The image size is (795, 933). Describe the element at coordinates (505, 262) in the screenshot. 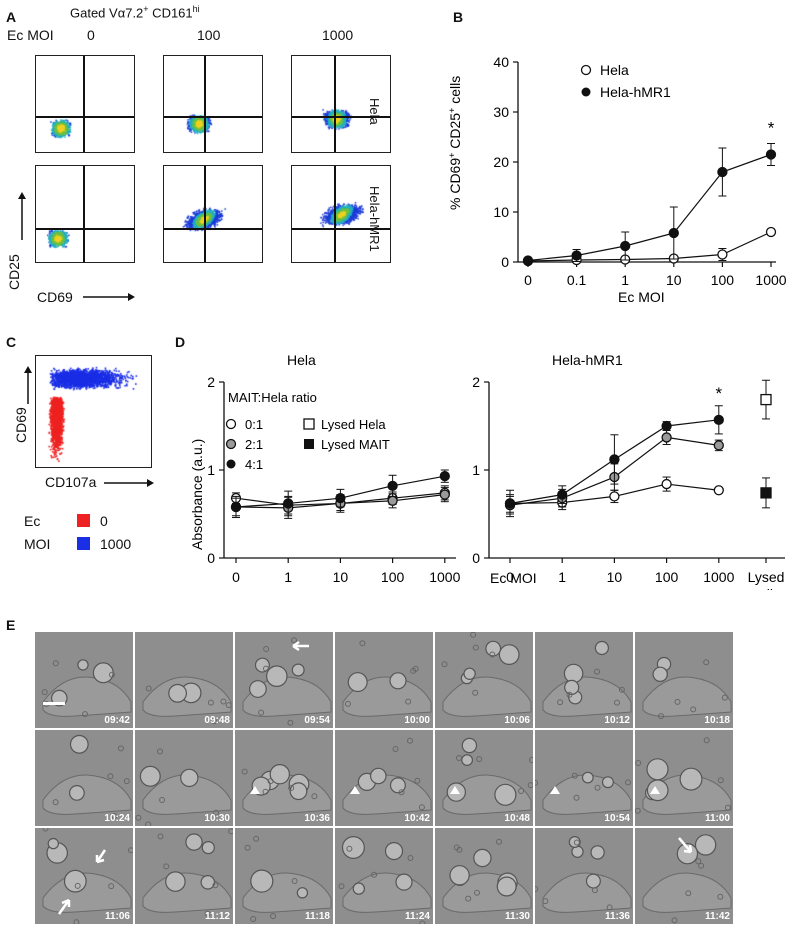

I see `y-tick-label: 0` at that location.